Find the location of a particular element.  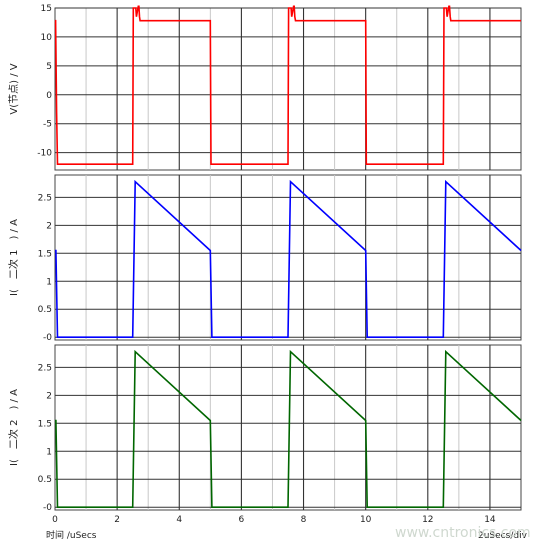

x-tick-label: 2 is located at coordinates (117, 520).